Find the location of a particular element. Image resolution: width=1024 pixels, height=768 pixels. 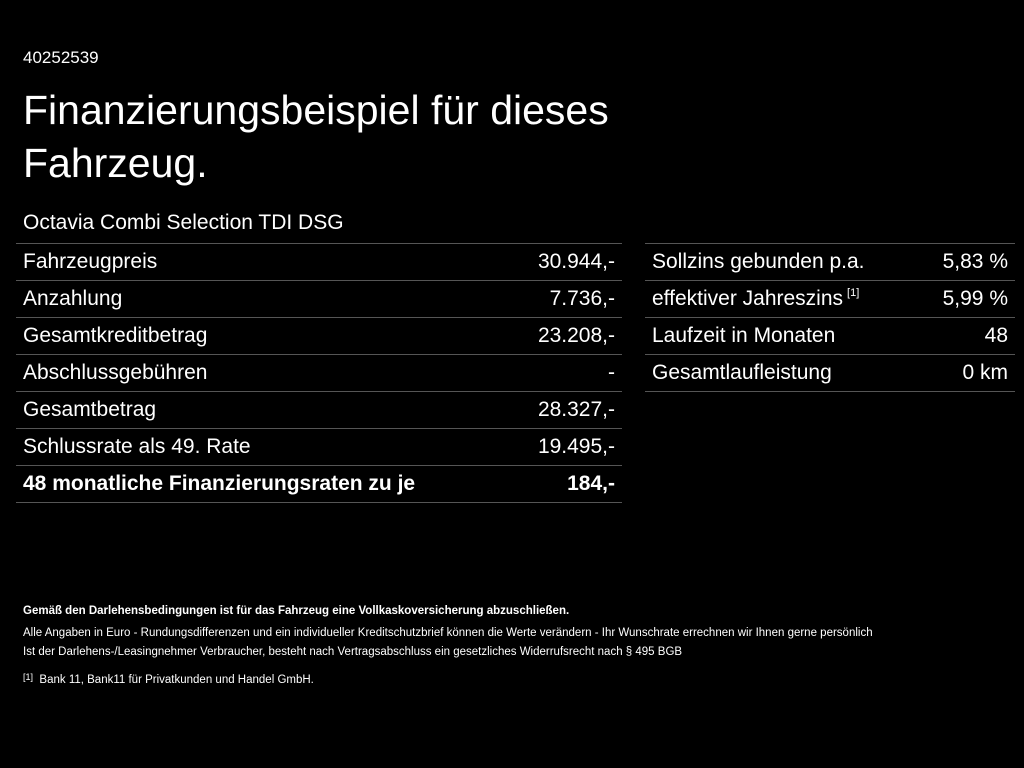

label-text: 48 monatliche Finanzierungsraten zu je is located at coordinates (219, 483).